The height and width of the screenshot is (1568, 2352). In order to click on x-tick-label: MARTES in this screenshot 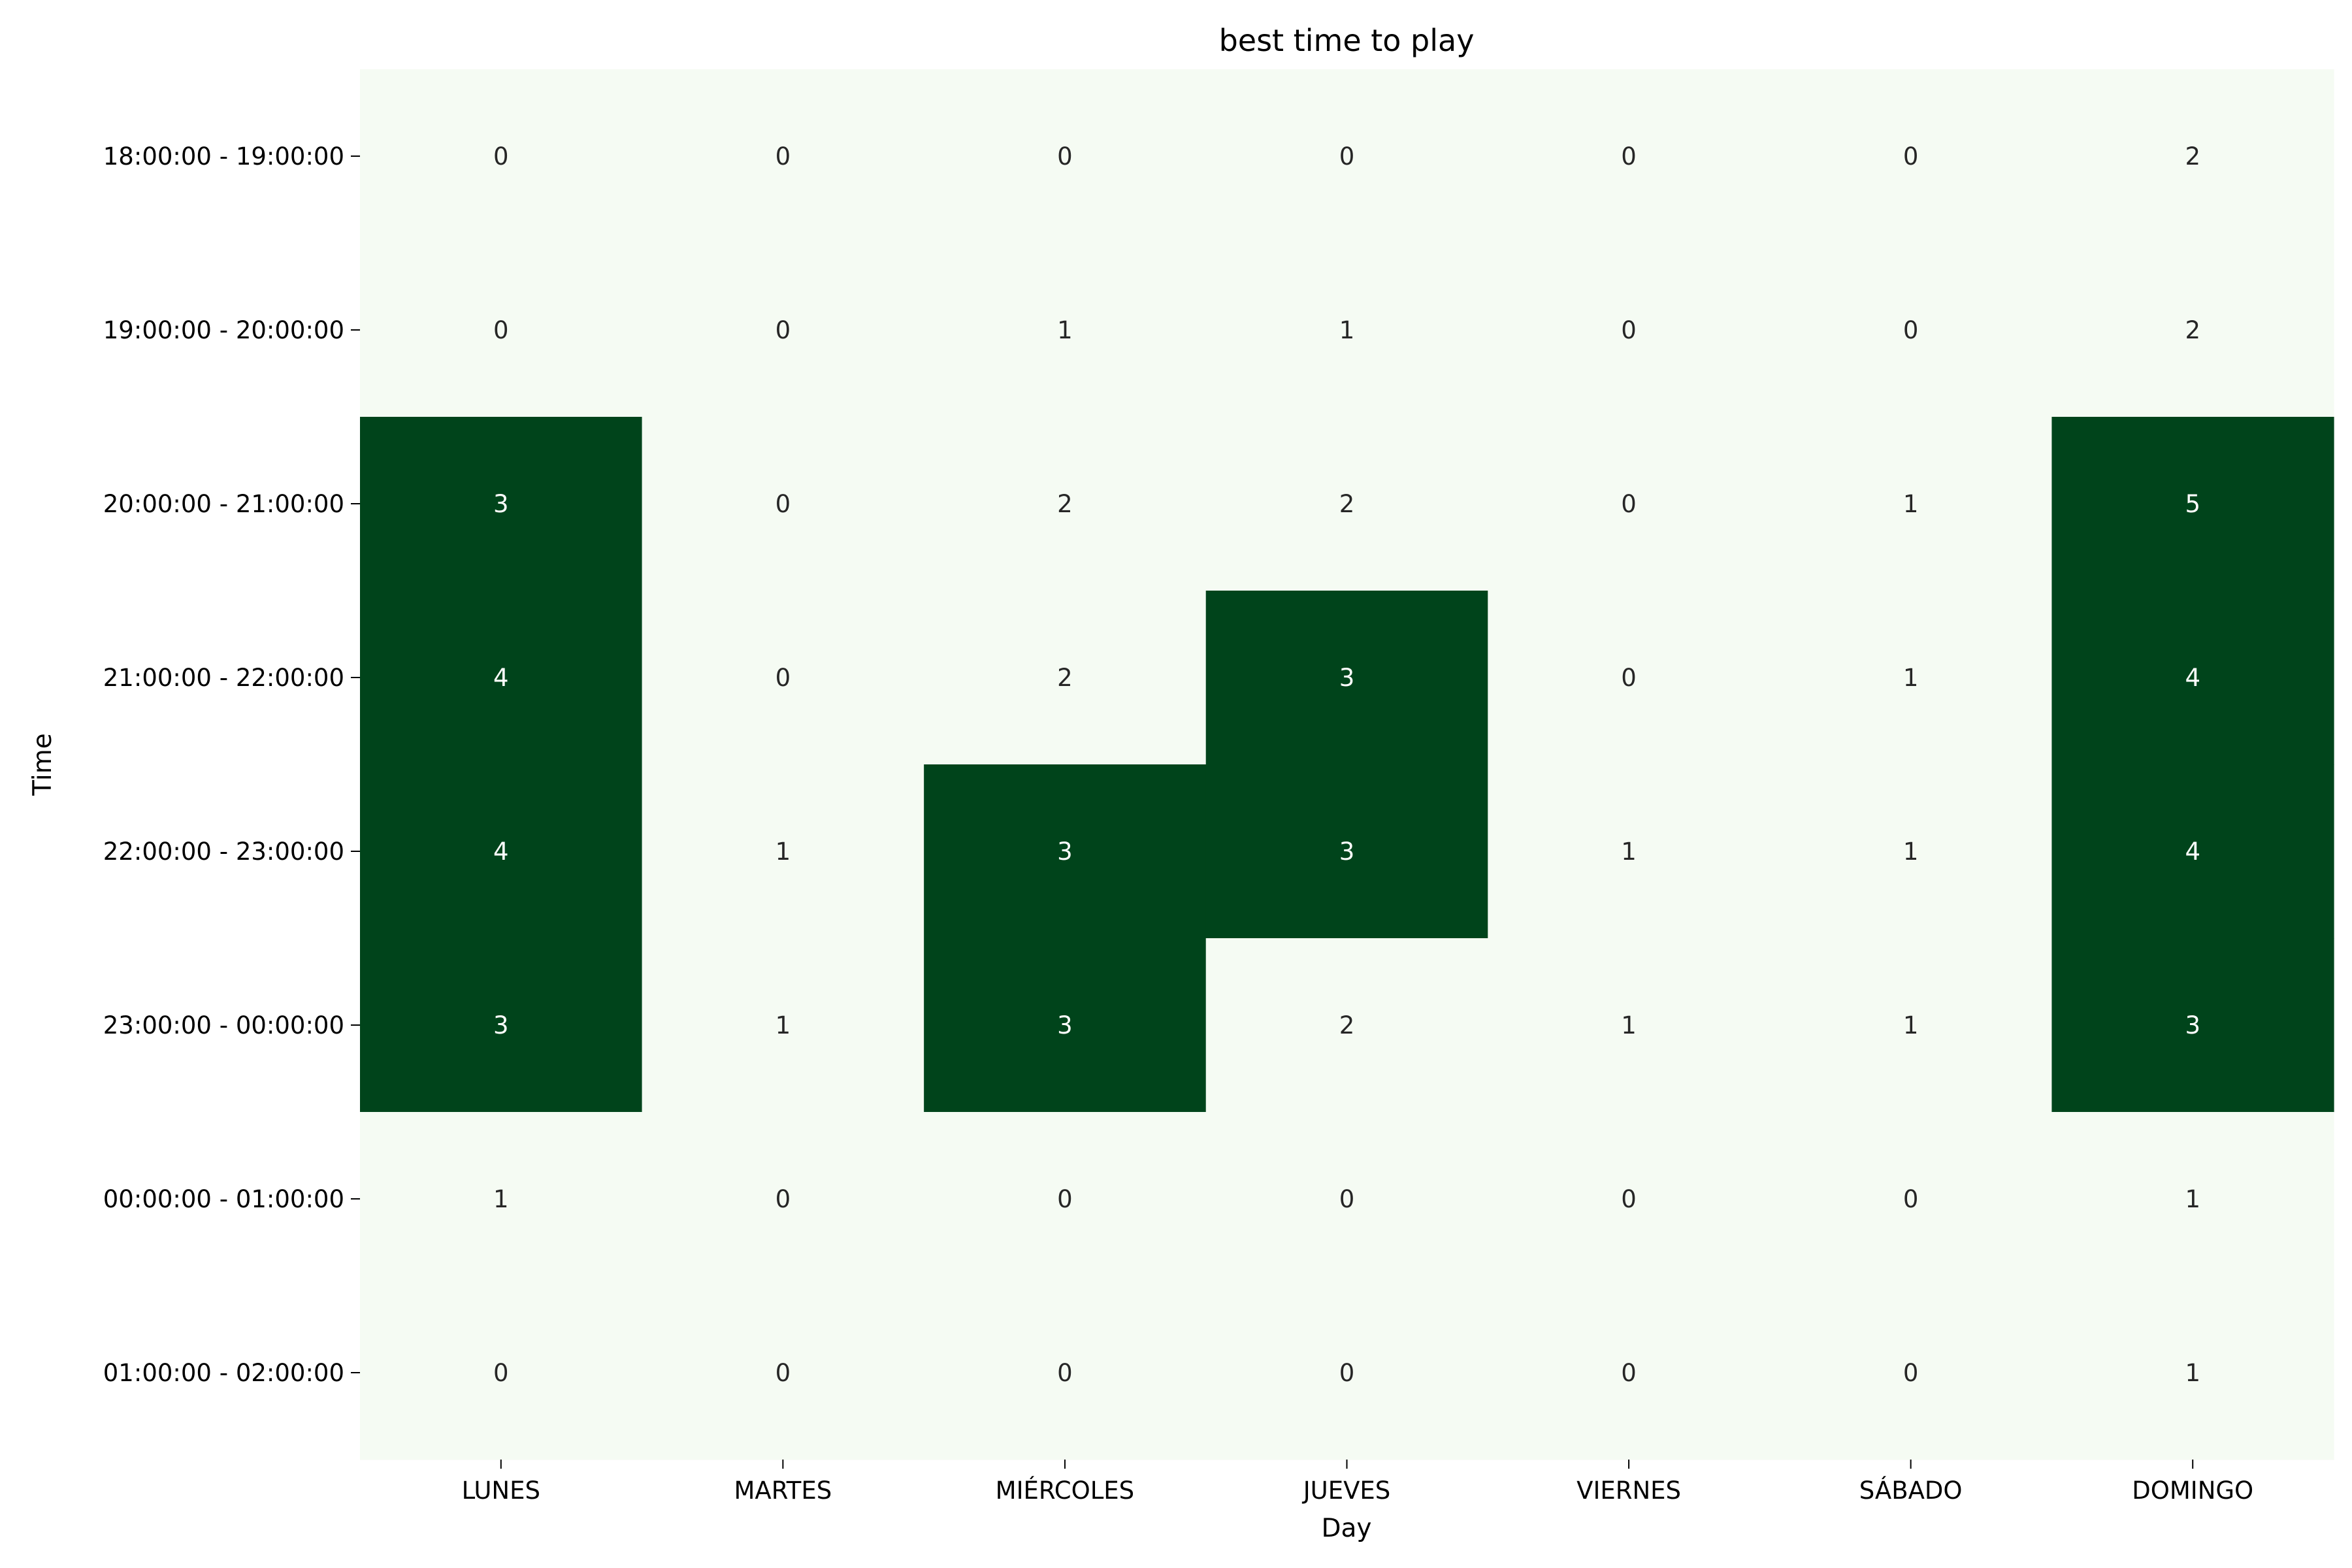, I will do `click(783, 1491)`.